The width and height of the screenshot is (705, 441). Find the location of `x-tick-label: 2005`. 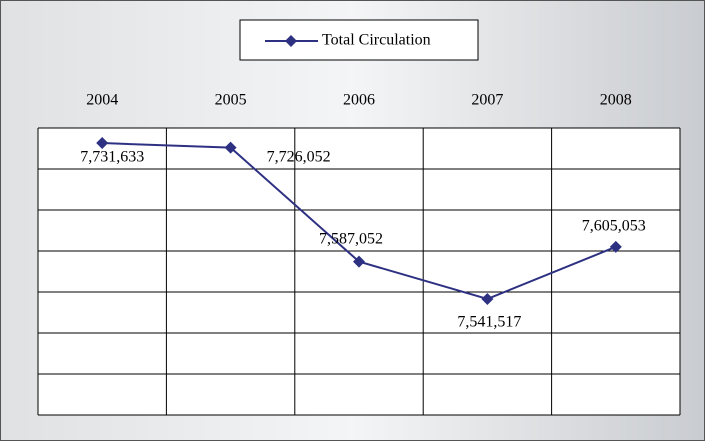

x-tick-label: 2005 is located at coordinates (231, 100).